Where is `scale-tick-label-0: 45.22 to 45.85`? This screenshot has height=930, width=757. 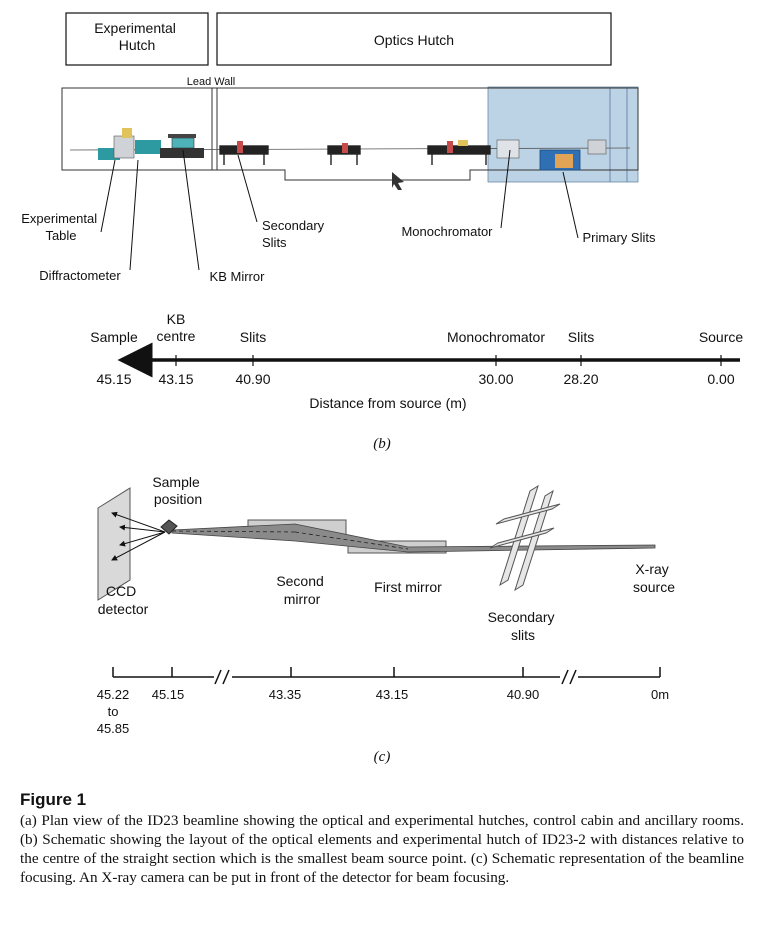 scale-tick-label-0: 45.22 to 45.85 is located at coordinates (113, 711).